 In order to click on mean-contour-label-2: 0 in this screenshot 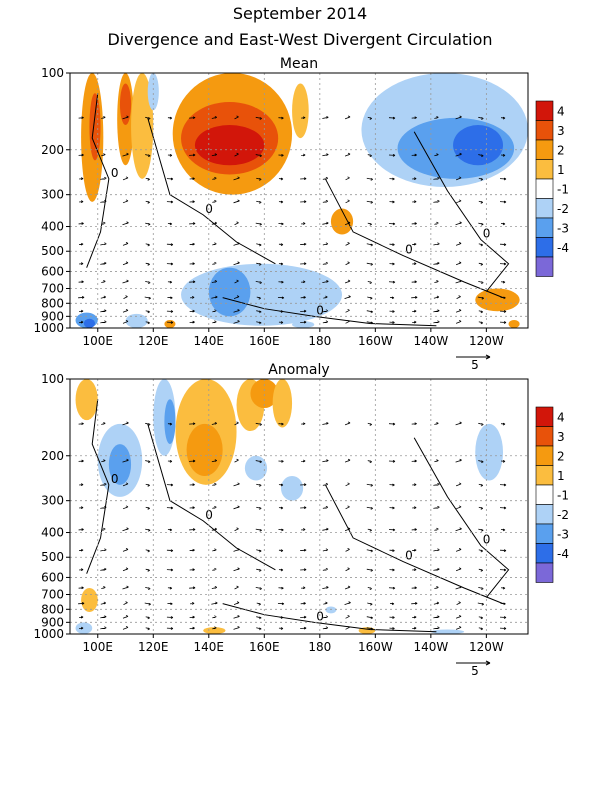, I will do `click(409, 250)`.